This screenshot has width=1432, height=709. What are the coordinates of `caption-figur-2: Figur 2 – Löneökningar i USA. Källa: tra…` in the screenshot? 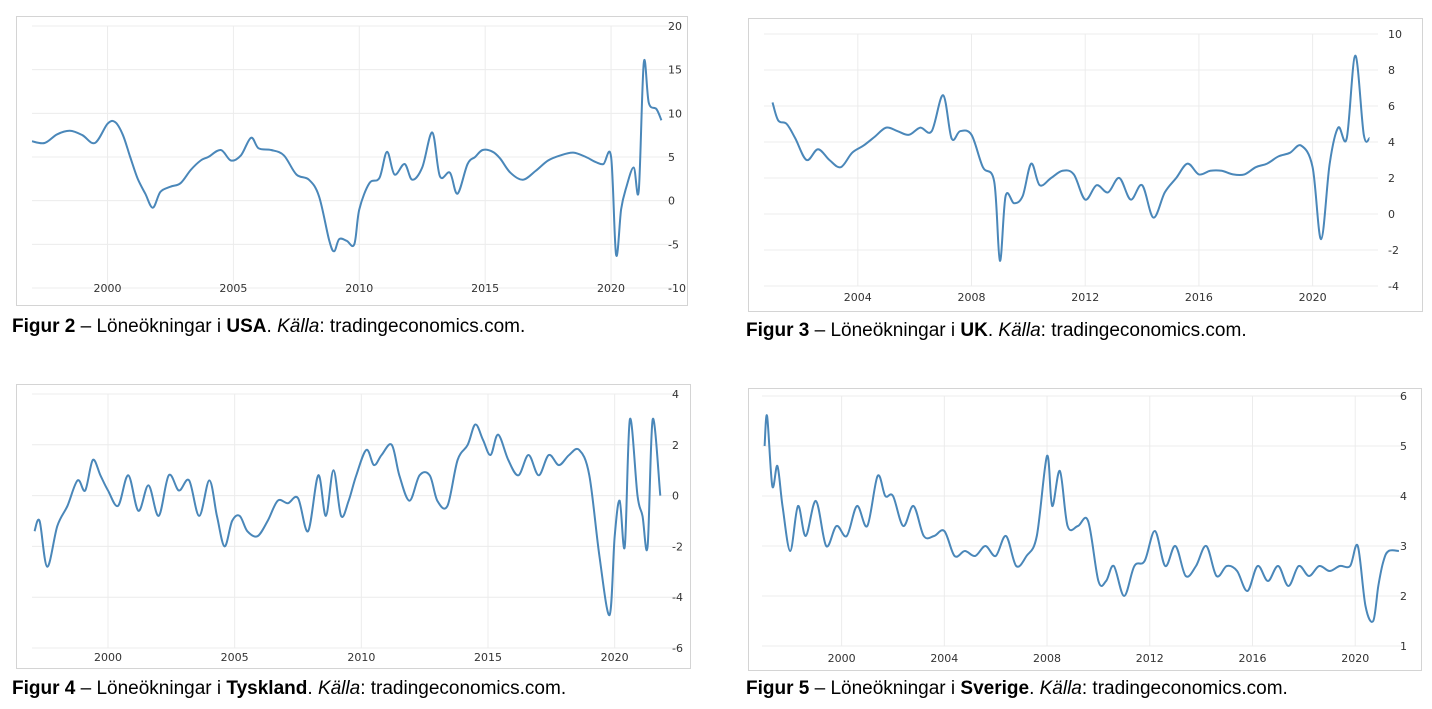 It's located at (268, 327).